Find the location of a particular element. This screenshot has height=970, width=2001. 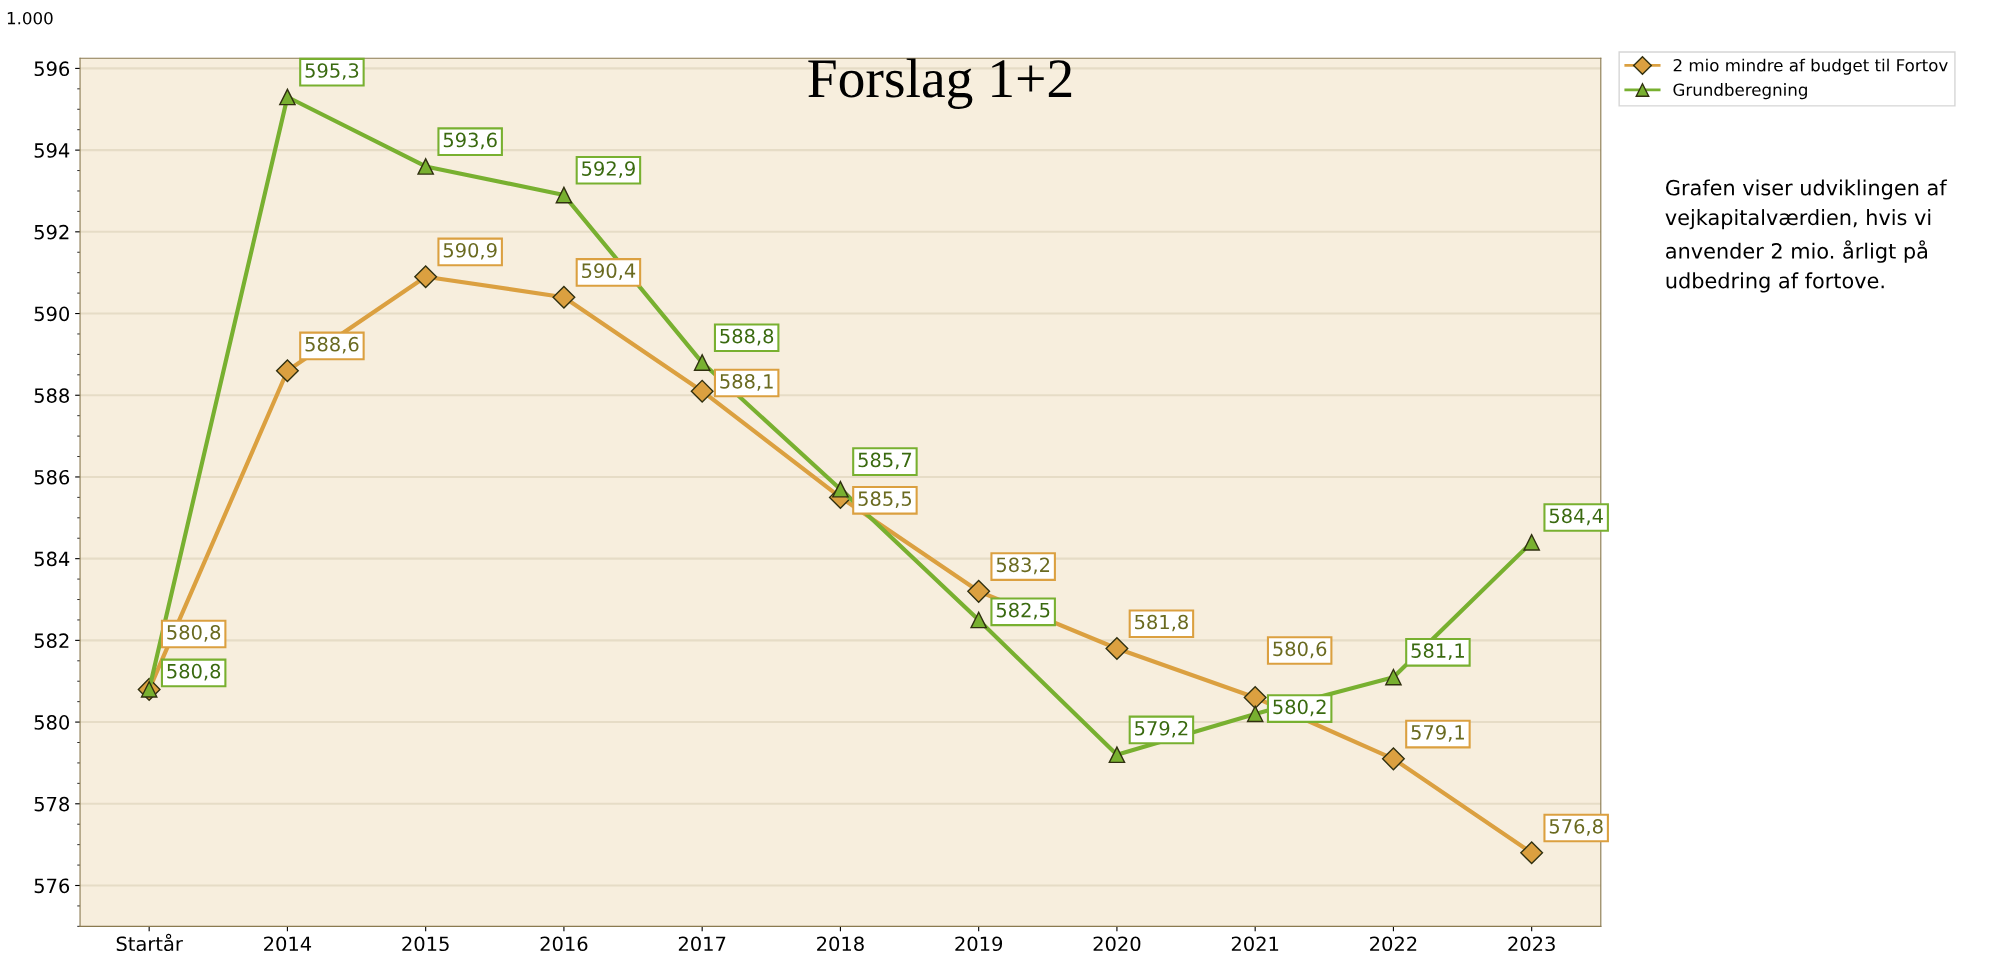

data-label: 588,6 is located at coordinates (332, 345).